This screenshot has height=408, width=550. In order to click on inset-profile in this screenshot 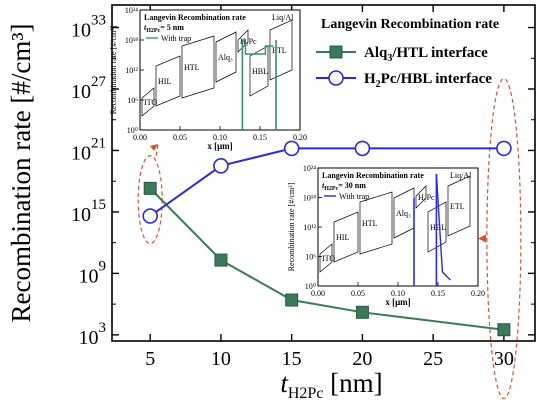, I will do `click(432, 229)`.